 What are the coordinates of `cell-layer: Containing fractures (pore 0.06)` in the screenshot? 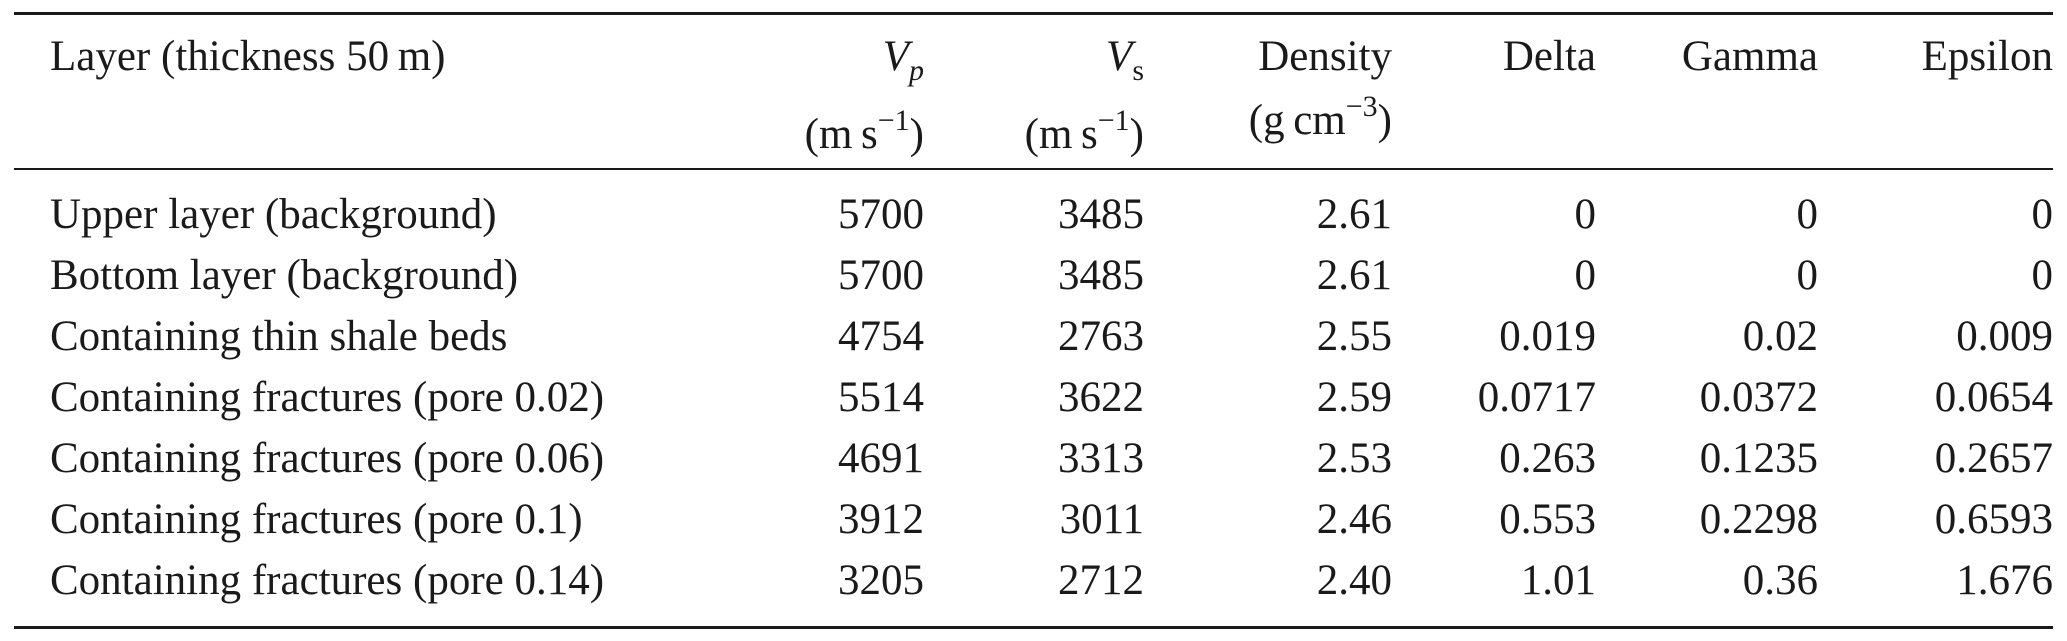 It's located at (327, 458).